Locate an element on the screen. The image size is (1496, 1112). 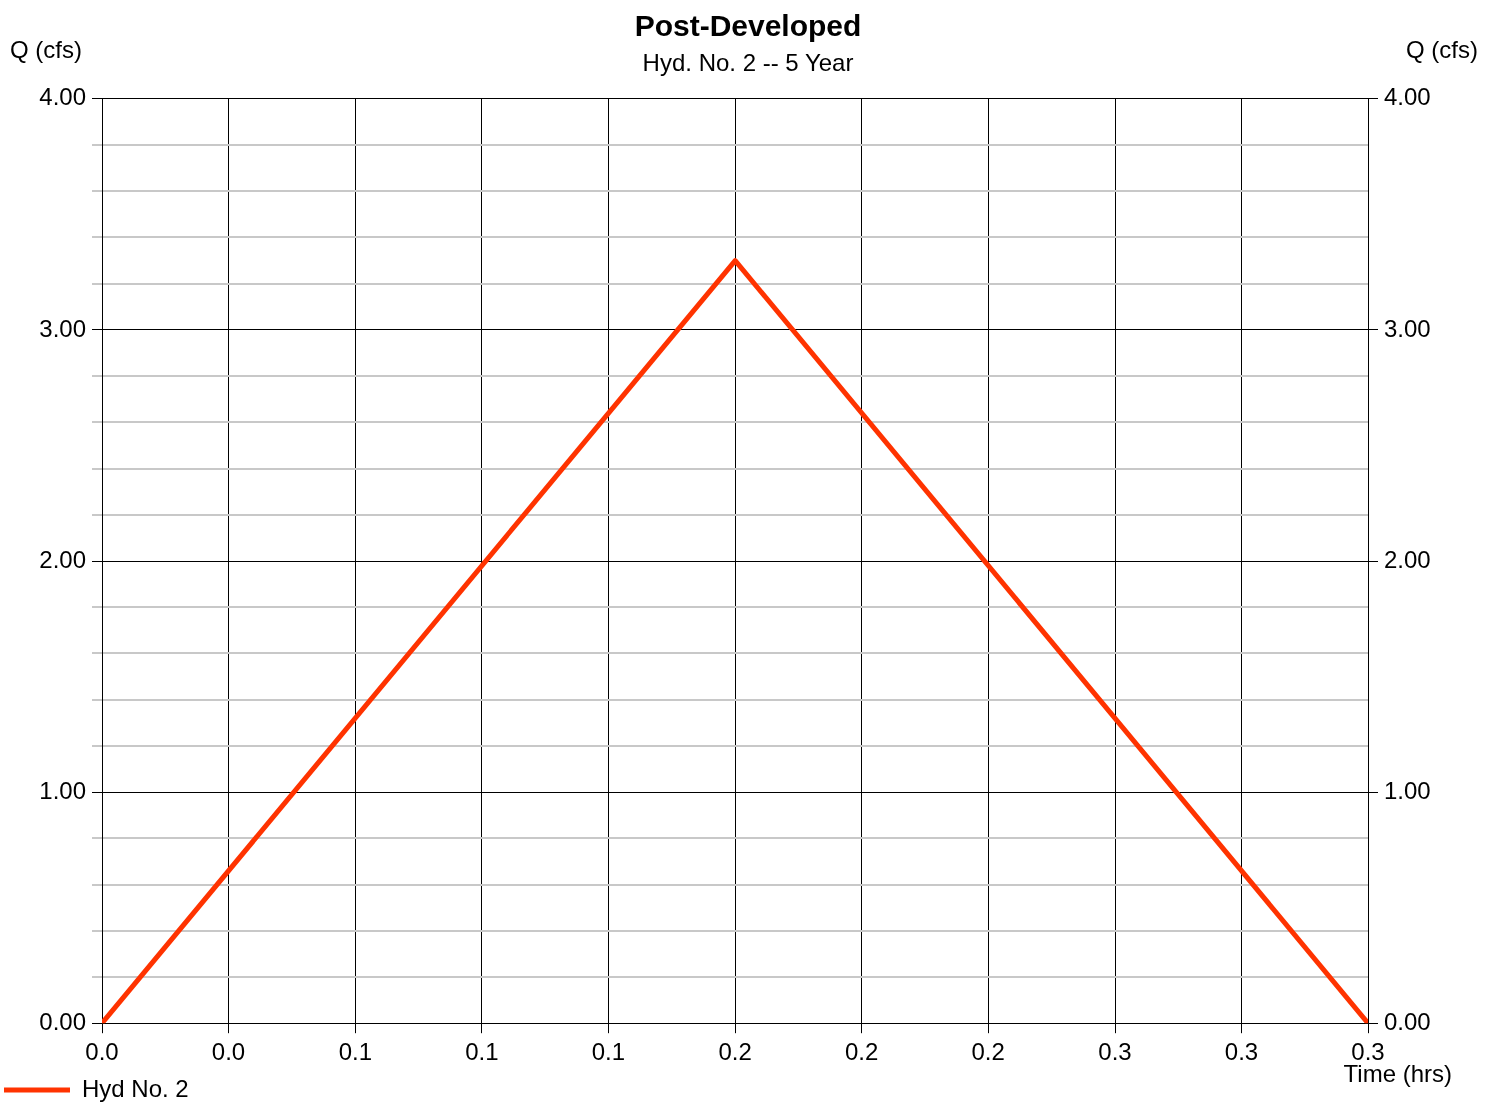
y2-axis-title: Q (cfs) is located at coordinates (1442, 50).